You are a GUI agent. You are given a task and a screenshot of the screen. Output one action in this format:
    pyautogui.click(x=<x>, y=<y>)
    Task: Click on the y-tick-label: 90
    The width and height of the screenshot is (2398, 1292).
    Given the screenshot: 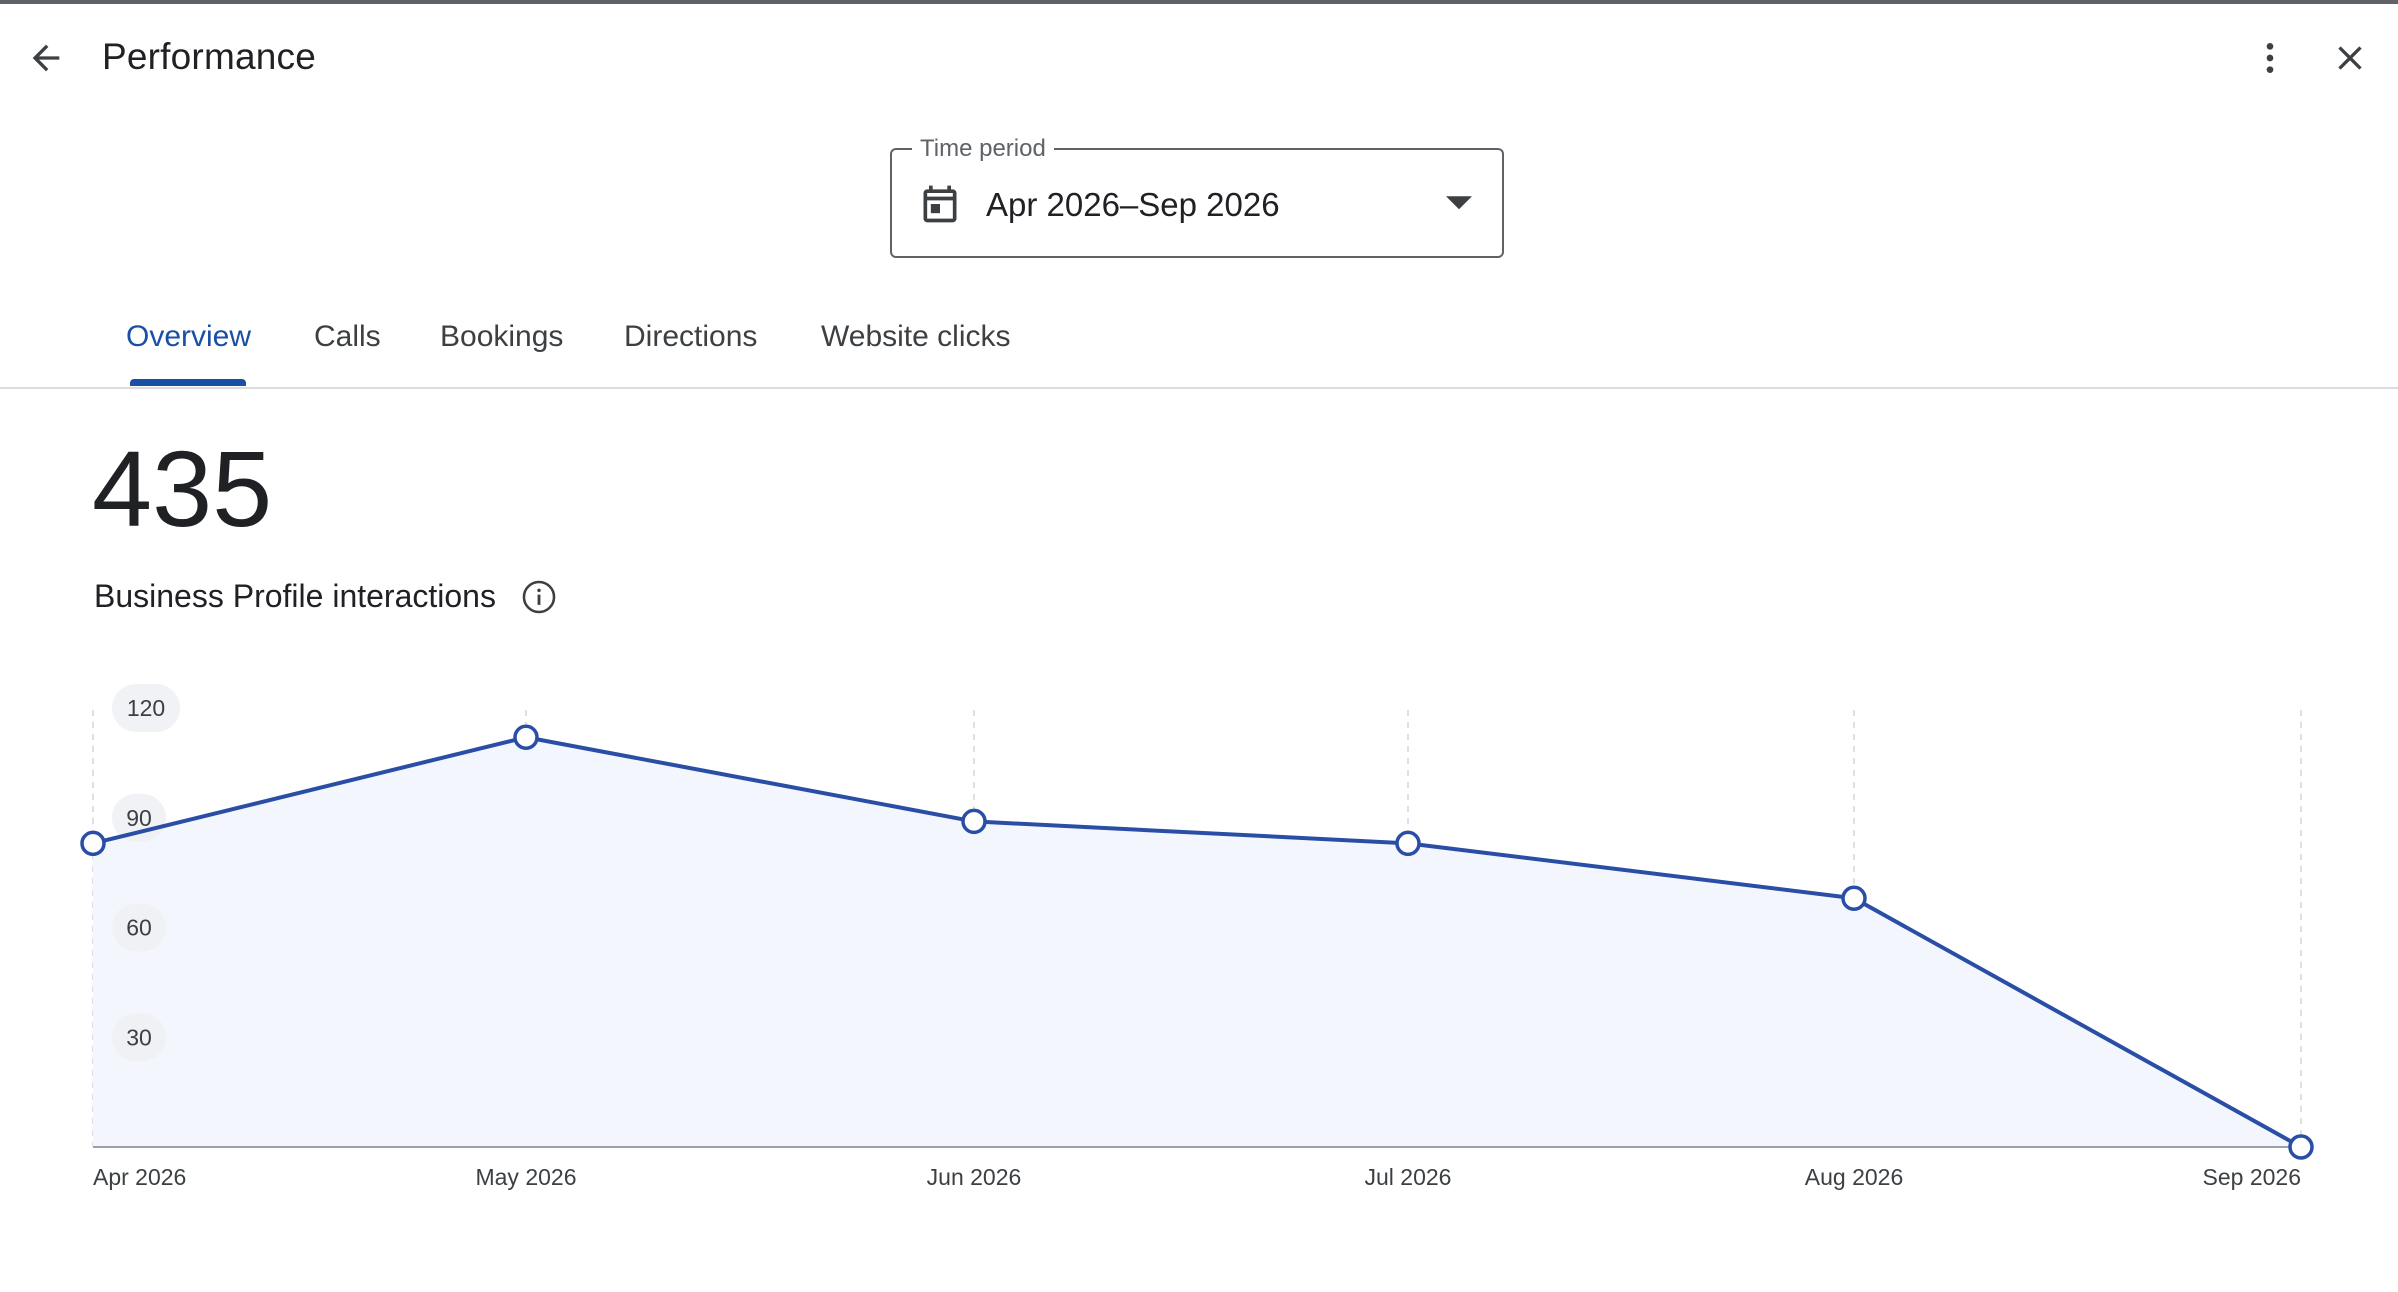 What is the action you would take?
    pyautogui.click(x=139, y=818)
    